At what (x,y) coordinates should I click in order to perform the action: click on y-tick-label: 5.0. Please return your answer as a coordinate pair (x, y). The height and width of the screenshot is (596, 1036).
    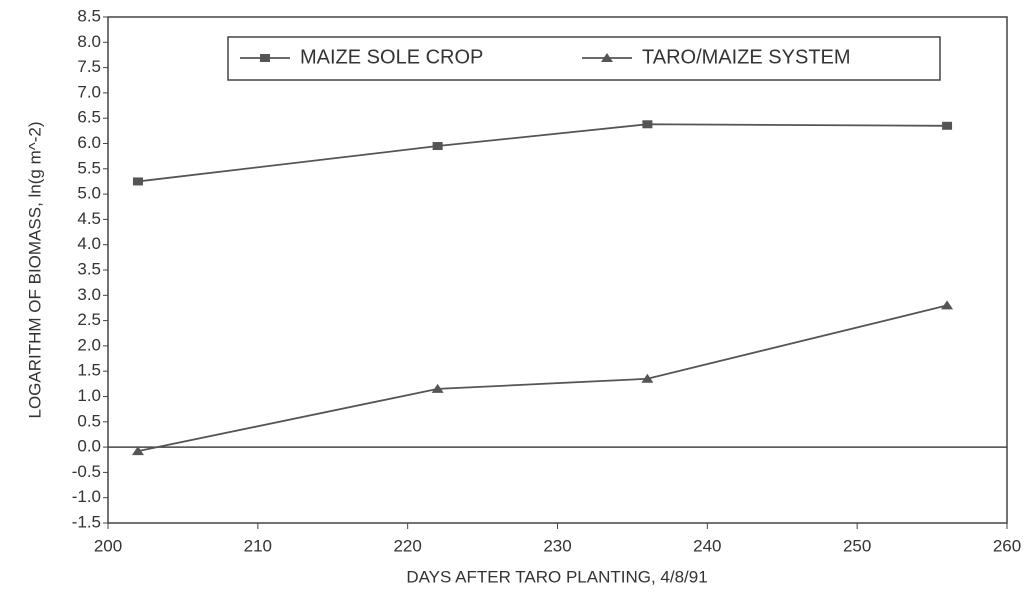
    Looking at the image, I should click on (89, 193).